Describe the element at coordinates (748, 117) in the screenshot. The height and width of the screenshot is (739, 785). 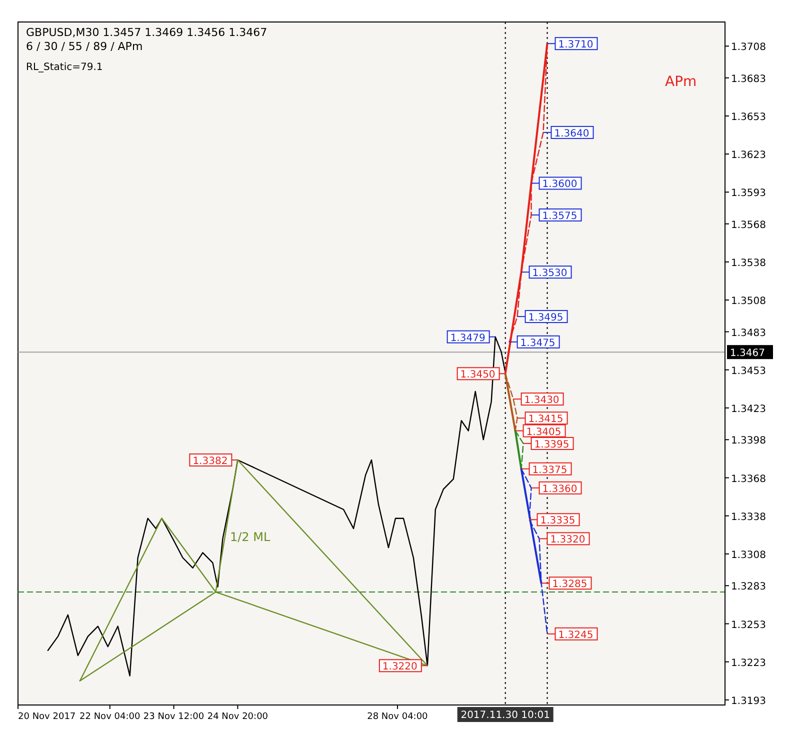
I see `y-tick-label: 1.3653` at that location.